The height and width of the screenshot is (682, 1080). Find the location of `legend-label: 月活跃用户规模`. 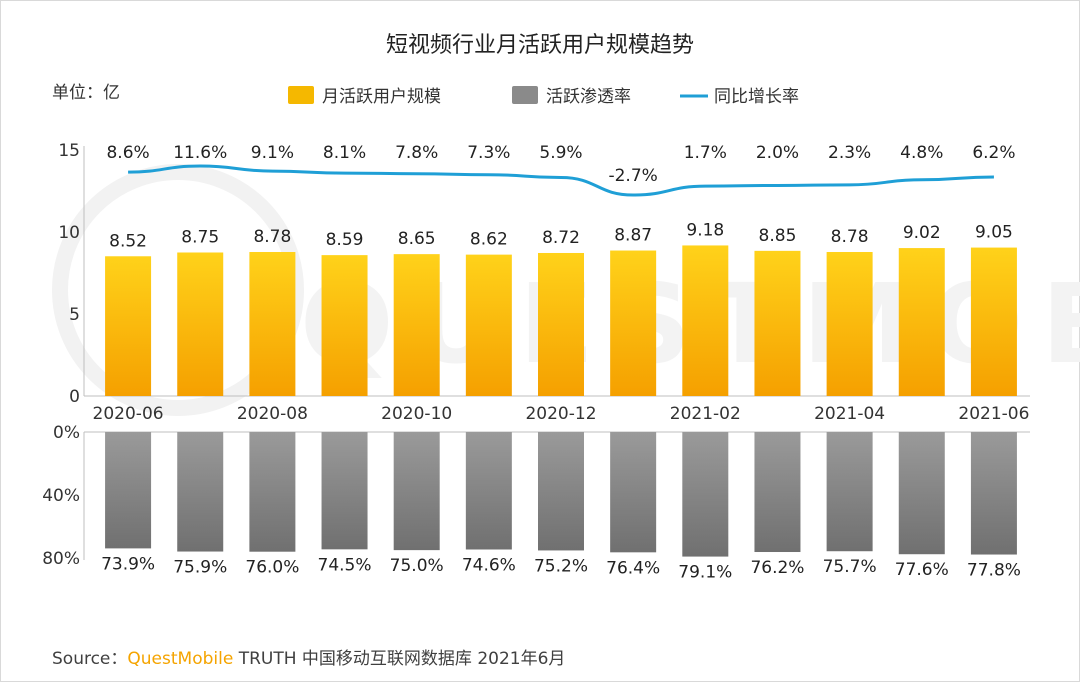

legend-label: 月活跃用户规模 is located at coordinates (381, 97).